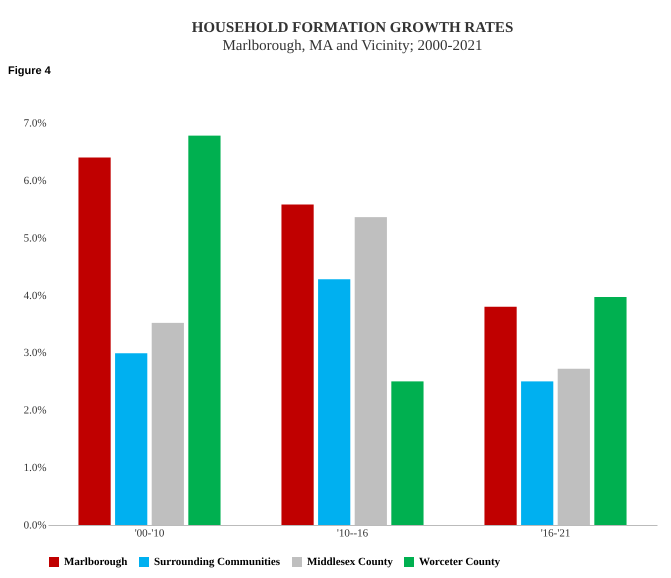 Image resolution: width=671 pixels, height=578 pixels. Describe the element at coordinates (35, 124) in the screenshot. I see `y-tick-label: 7.0%` at that location.